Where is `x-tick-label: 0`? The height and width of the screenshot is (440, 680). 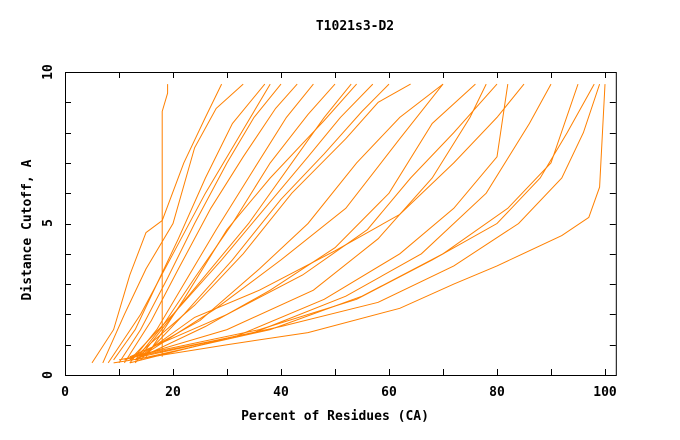 x-tick-label: 0 is located at coordinates (65, 392).